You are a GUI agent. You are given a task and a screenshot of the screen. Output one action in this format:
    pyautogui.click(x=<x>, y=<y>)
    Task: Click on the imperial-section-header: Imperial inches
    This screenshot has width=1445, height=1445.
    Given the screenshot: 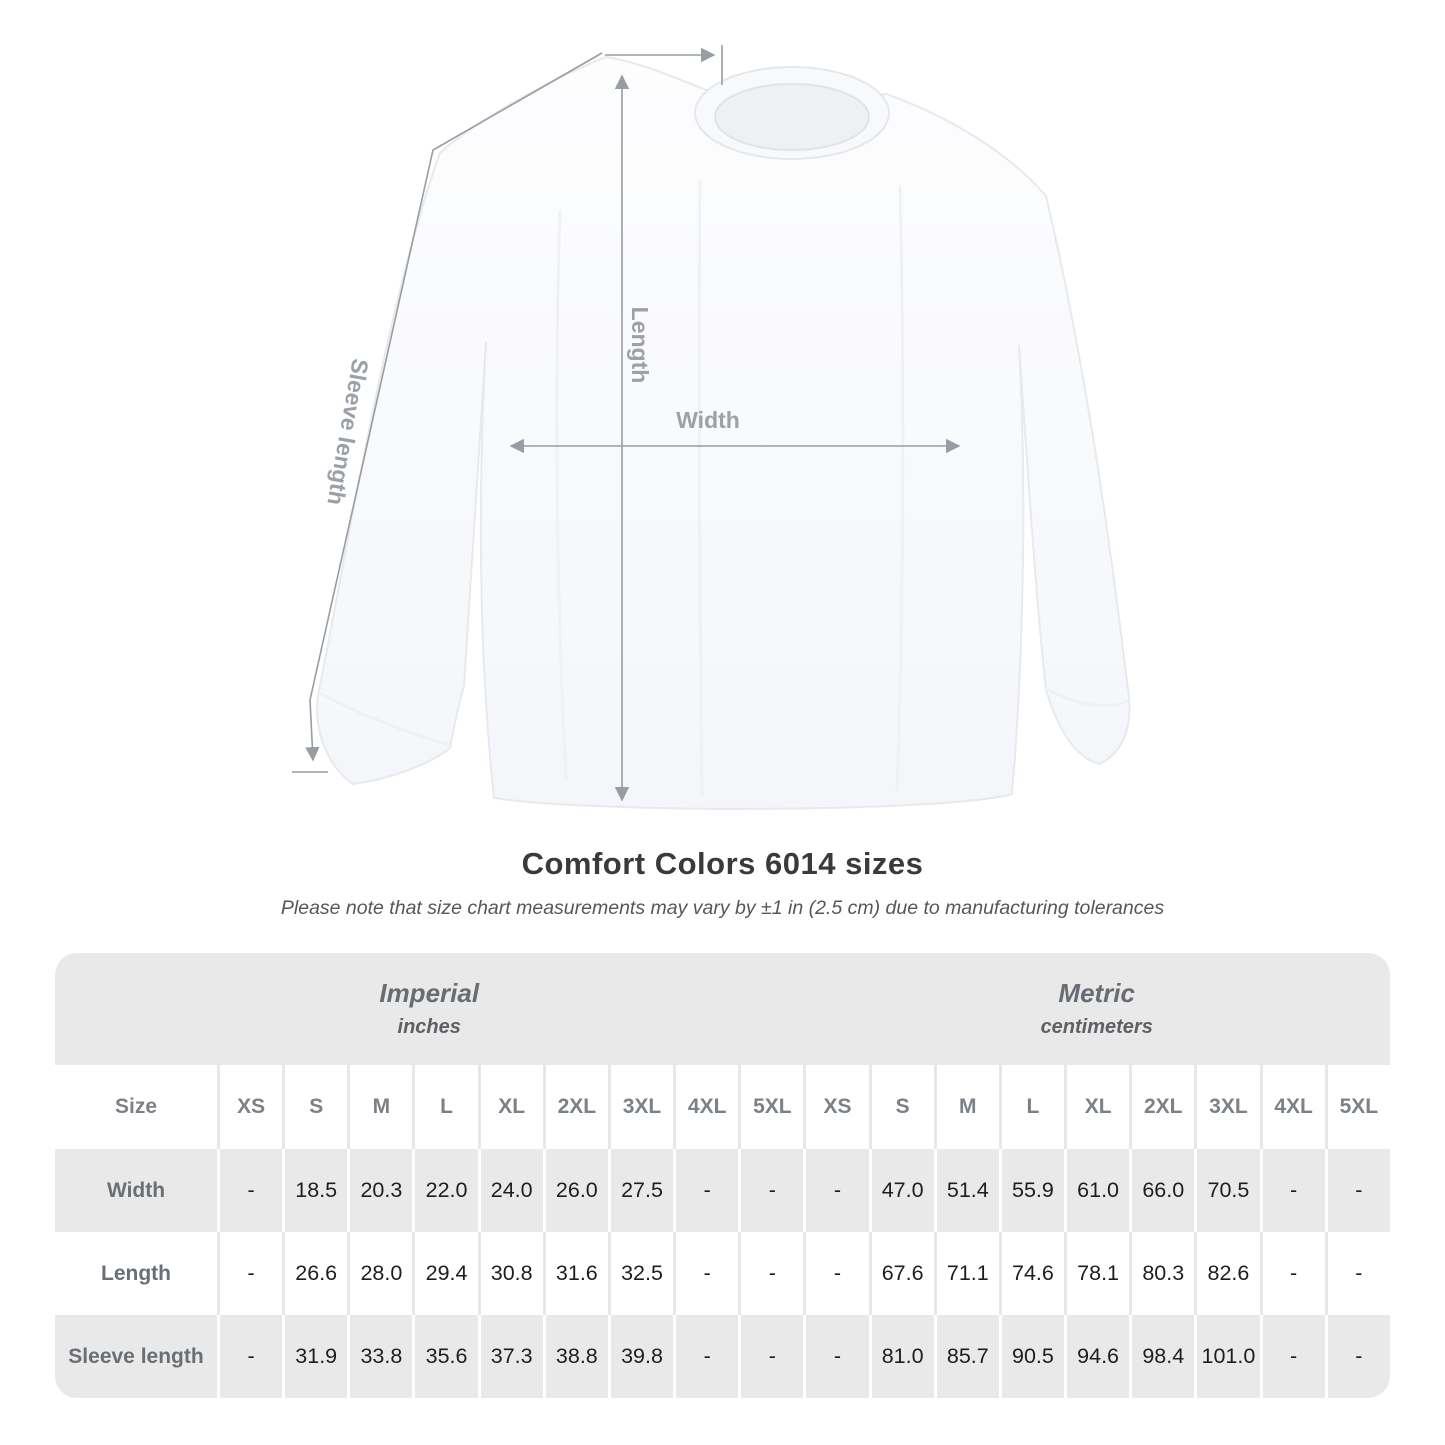 What is the action you would take?
    pyautogui.click(x=429, y=1009)
    